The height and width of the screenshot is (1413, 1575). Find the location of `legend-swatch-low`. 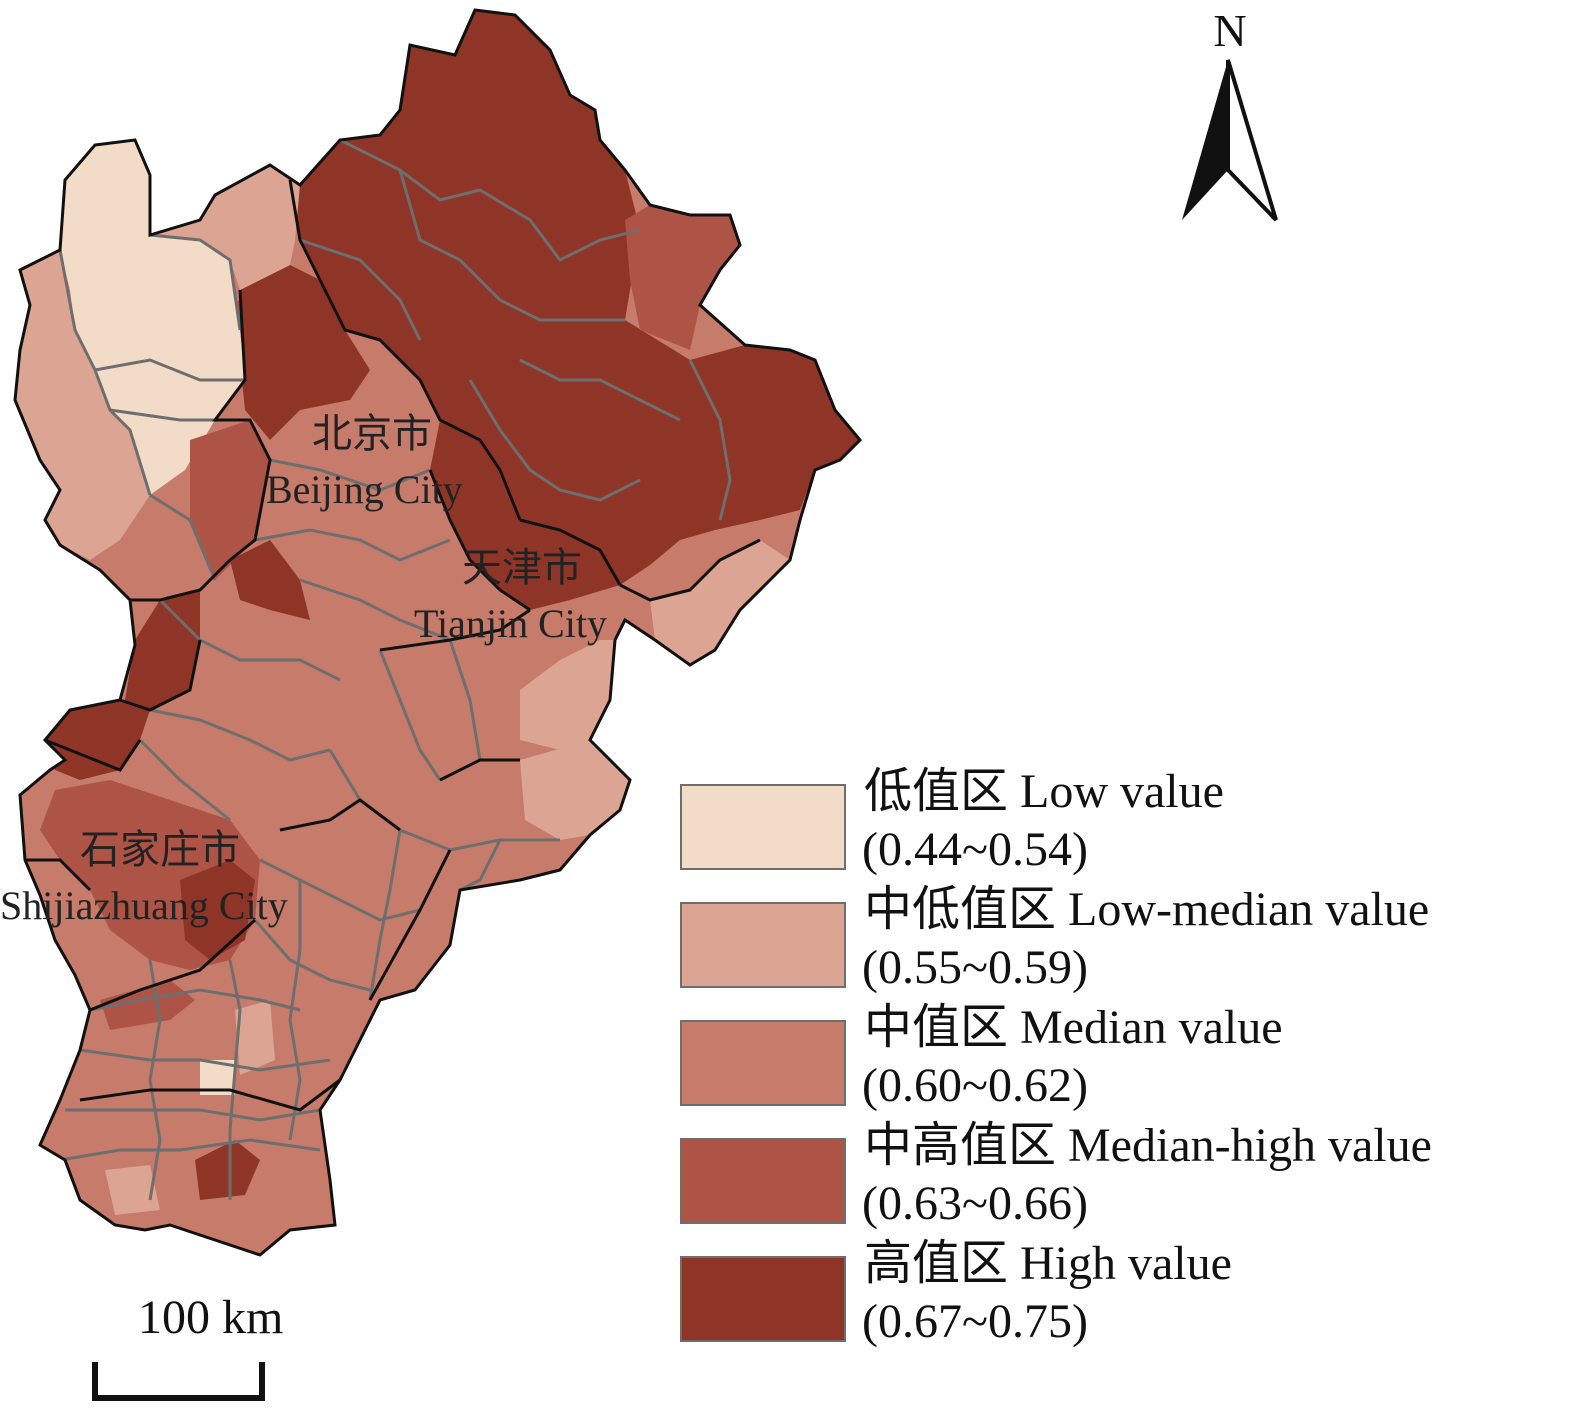

legend-swatch-low is located at coordinates (763, 827).